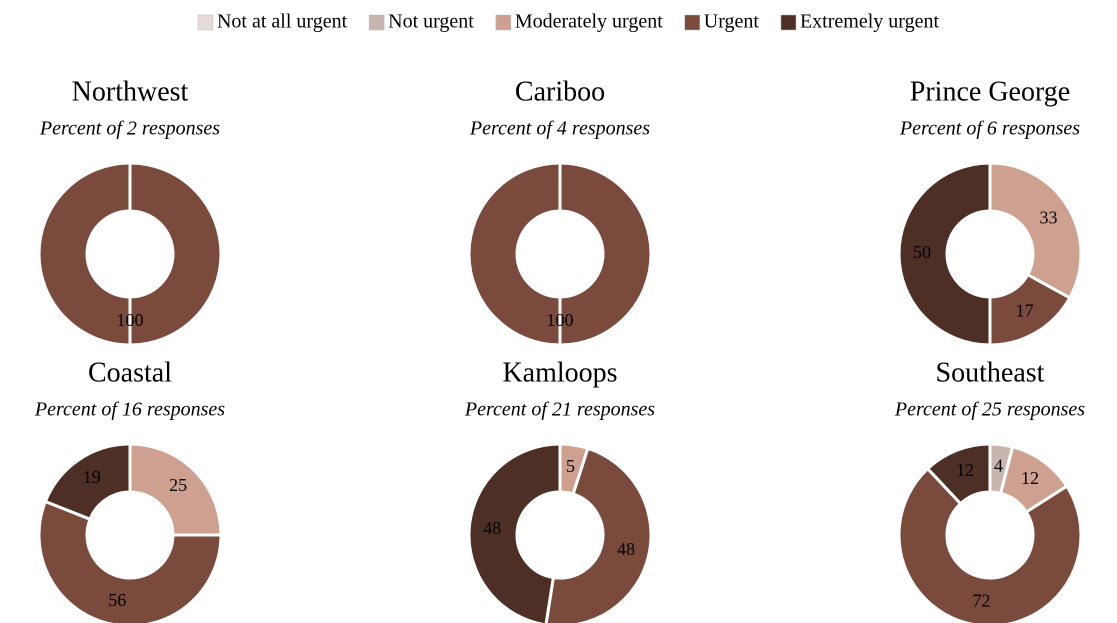 Image resolution: width=1117 pixels, height=623 pixels. Describe the element at coordinates (990, 372) in the screenshot. I see `chart-title: Southeast` at that location.